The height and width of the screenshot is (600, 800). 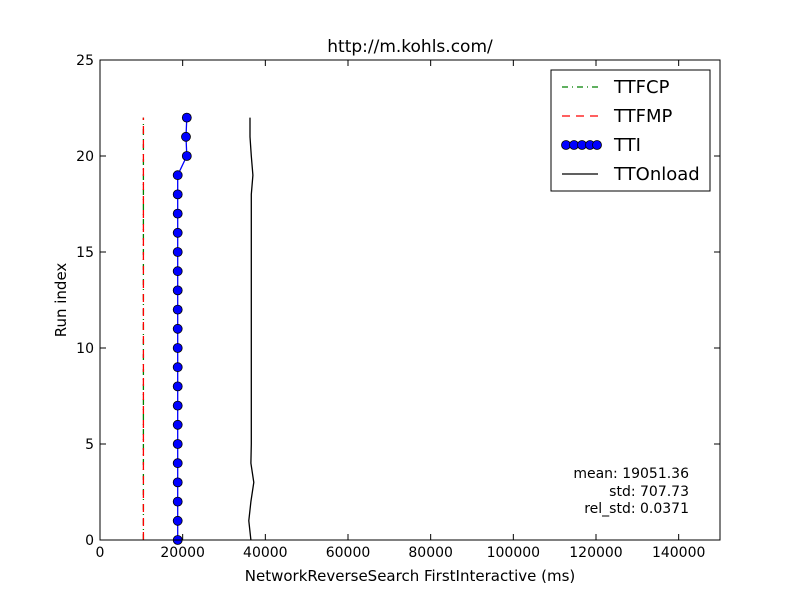 I want to click on y-tick-label: 20, so click(x=85, y=157).